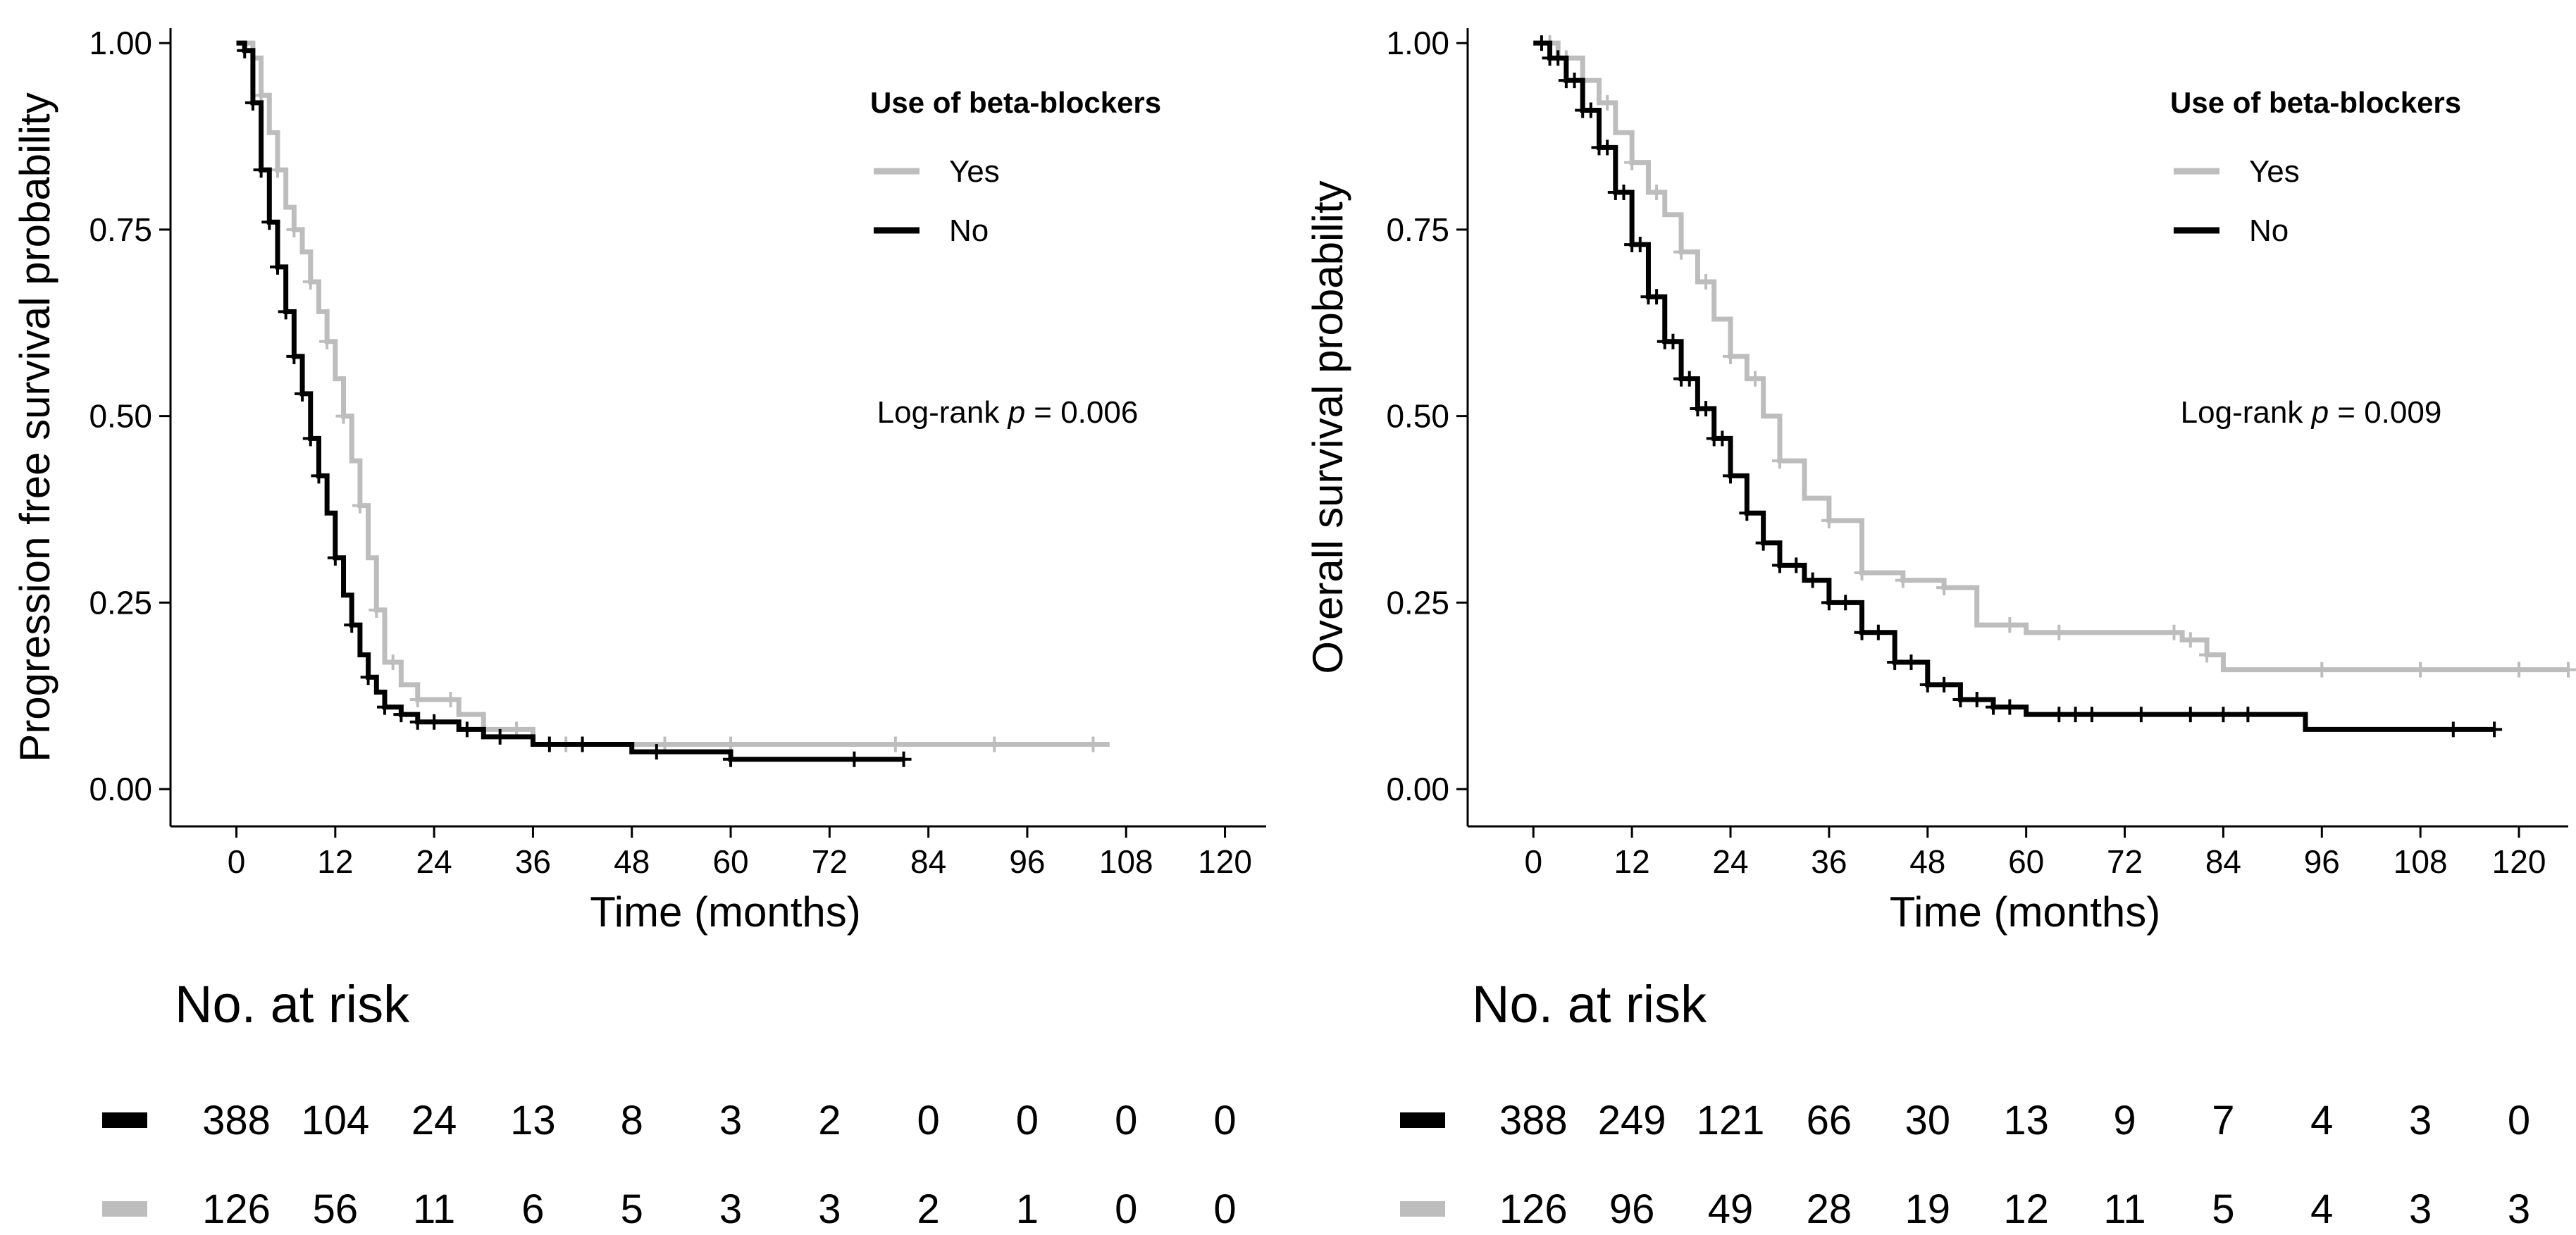  What do you see at coordinates (1731, 1120) in the screenshot?
I see `risk-count: 121` at bounding box center [1731, 1120].